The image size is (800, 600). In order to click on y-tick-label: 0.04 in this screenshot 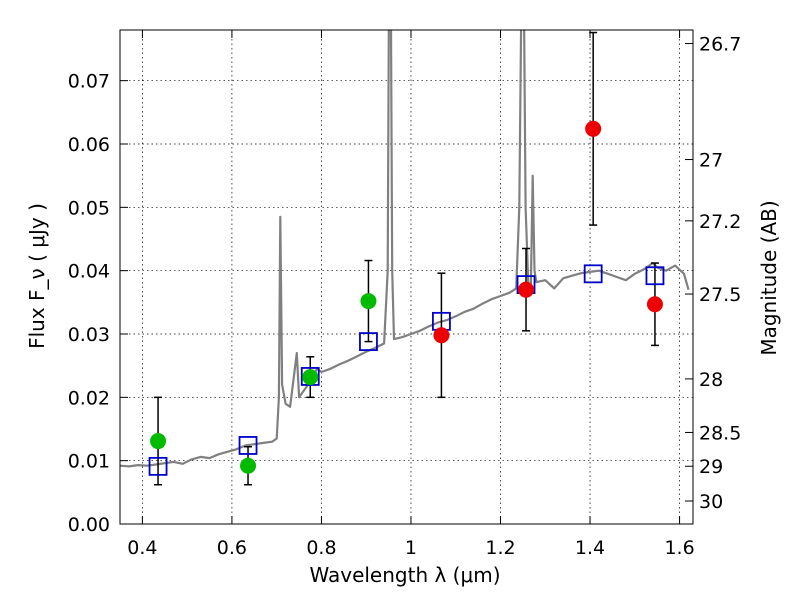, I will do `click(89, 272)`.